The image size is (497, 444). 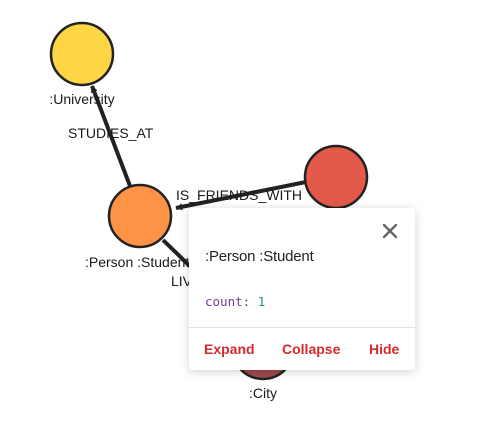 I want to click on collapse-button: Collapse, so click(x=311, y=349).